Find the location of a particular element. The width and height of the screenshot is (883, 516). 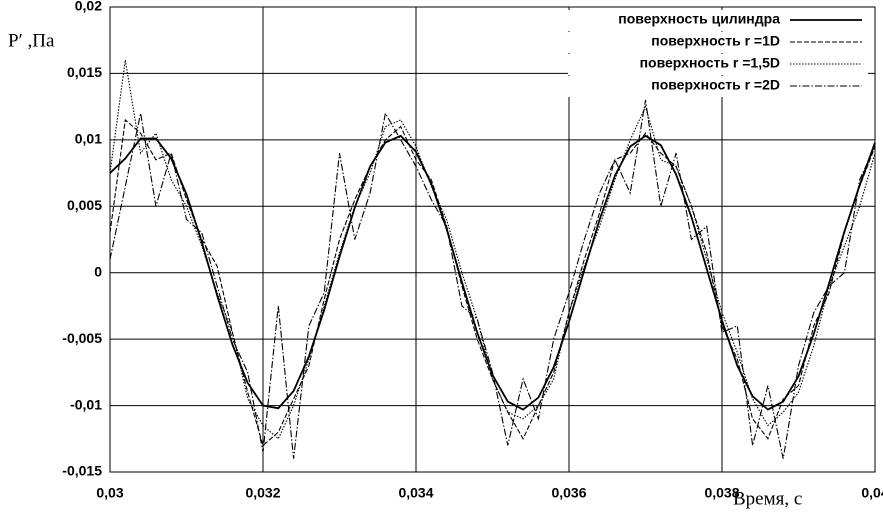

x-tick-label: 0,036 is located at coordinates (568, 493).